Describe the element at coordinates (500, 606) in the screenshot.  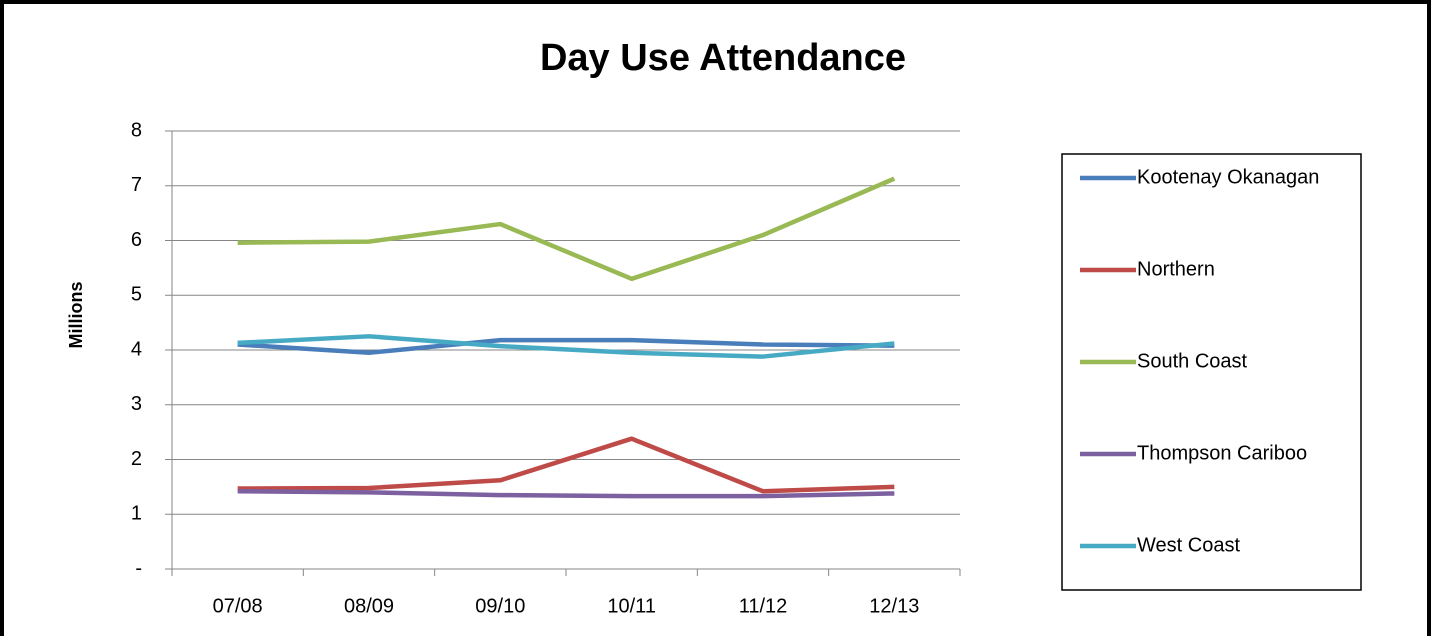
I see `x-tick-label: 09/10` at that location.